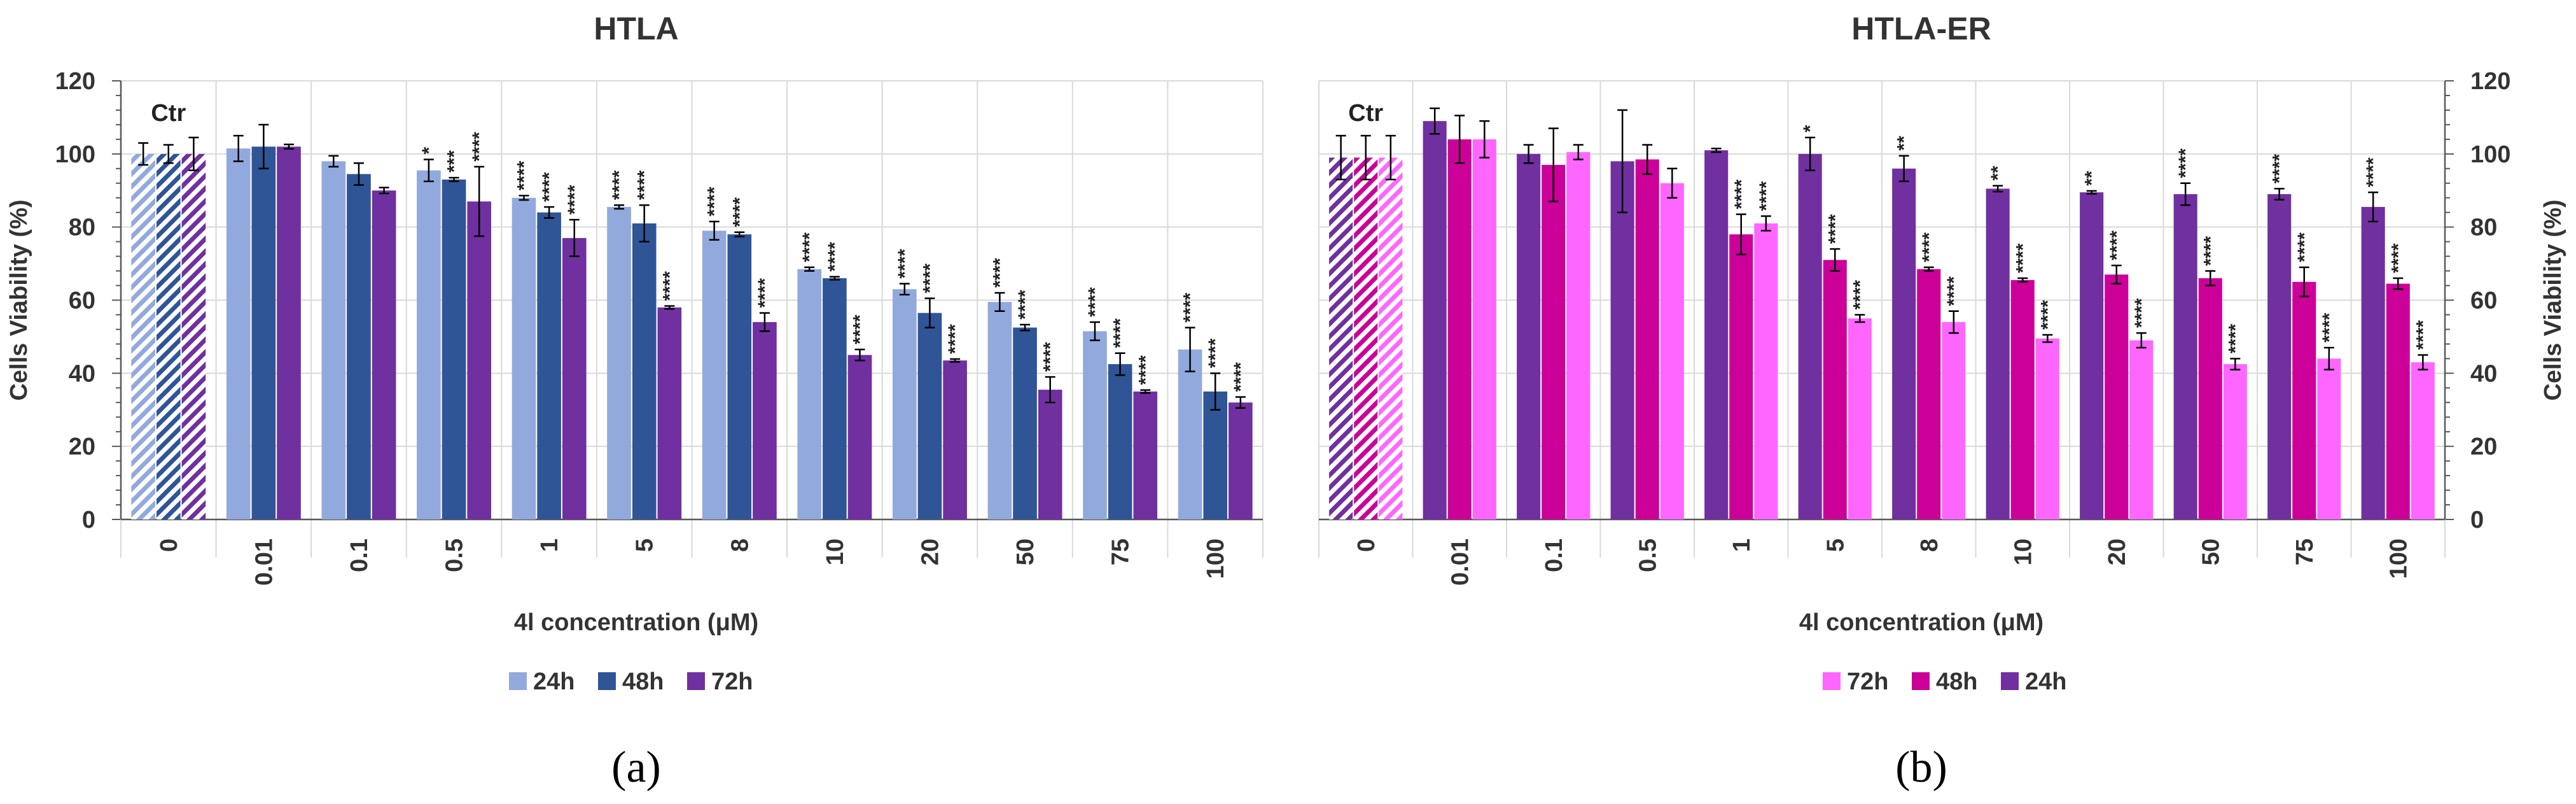 Image resolution: width=2576 pixels, height=804 pixels. What do you see at coordinates (1365, 113) in the screenshot?
I see `control-label: Ctr` at bounding box center [1365, 113].